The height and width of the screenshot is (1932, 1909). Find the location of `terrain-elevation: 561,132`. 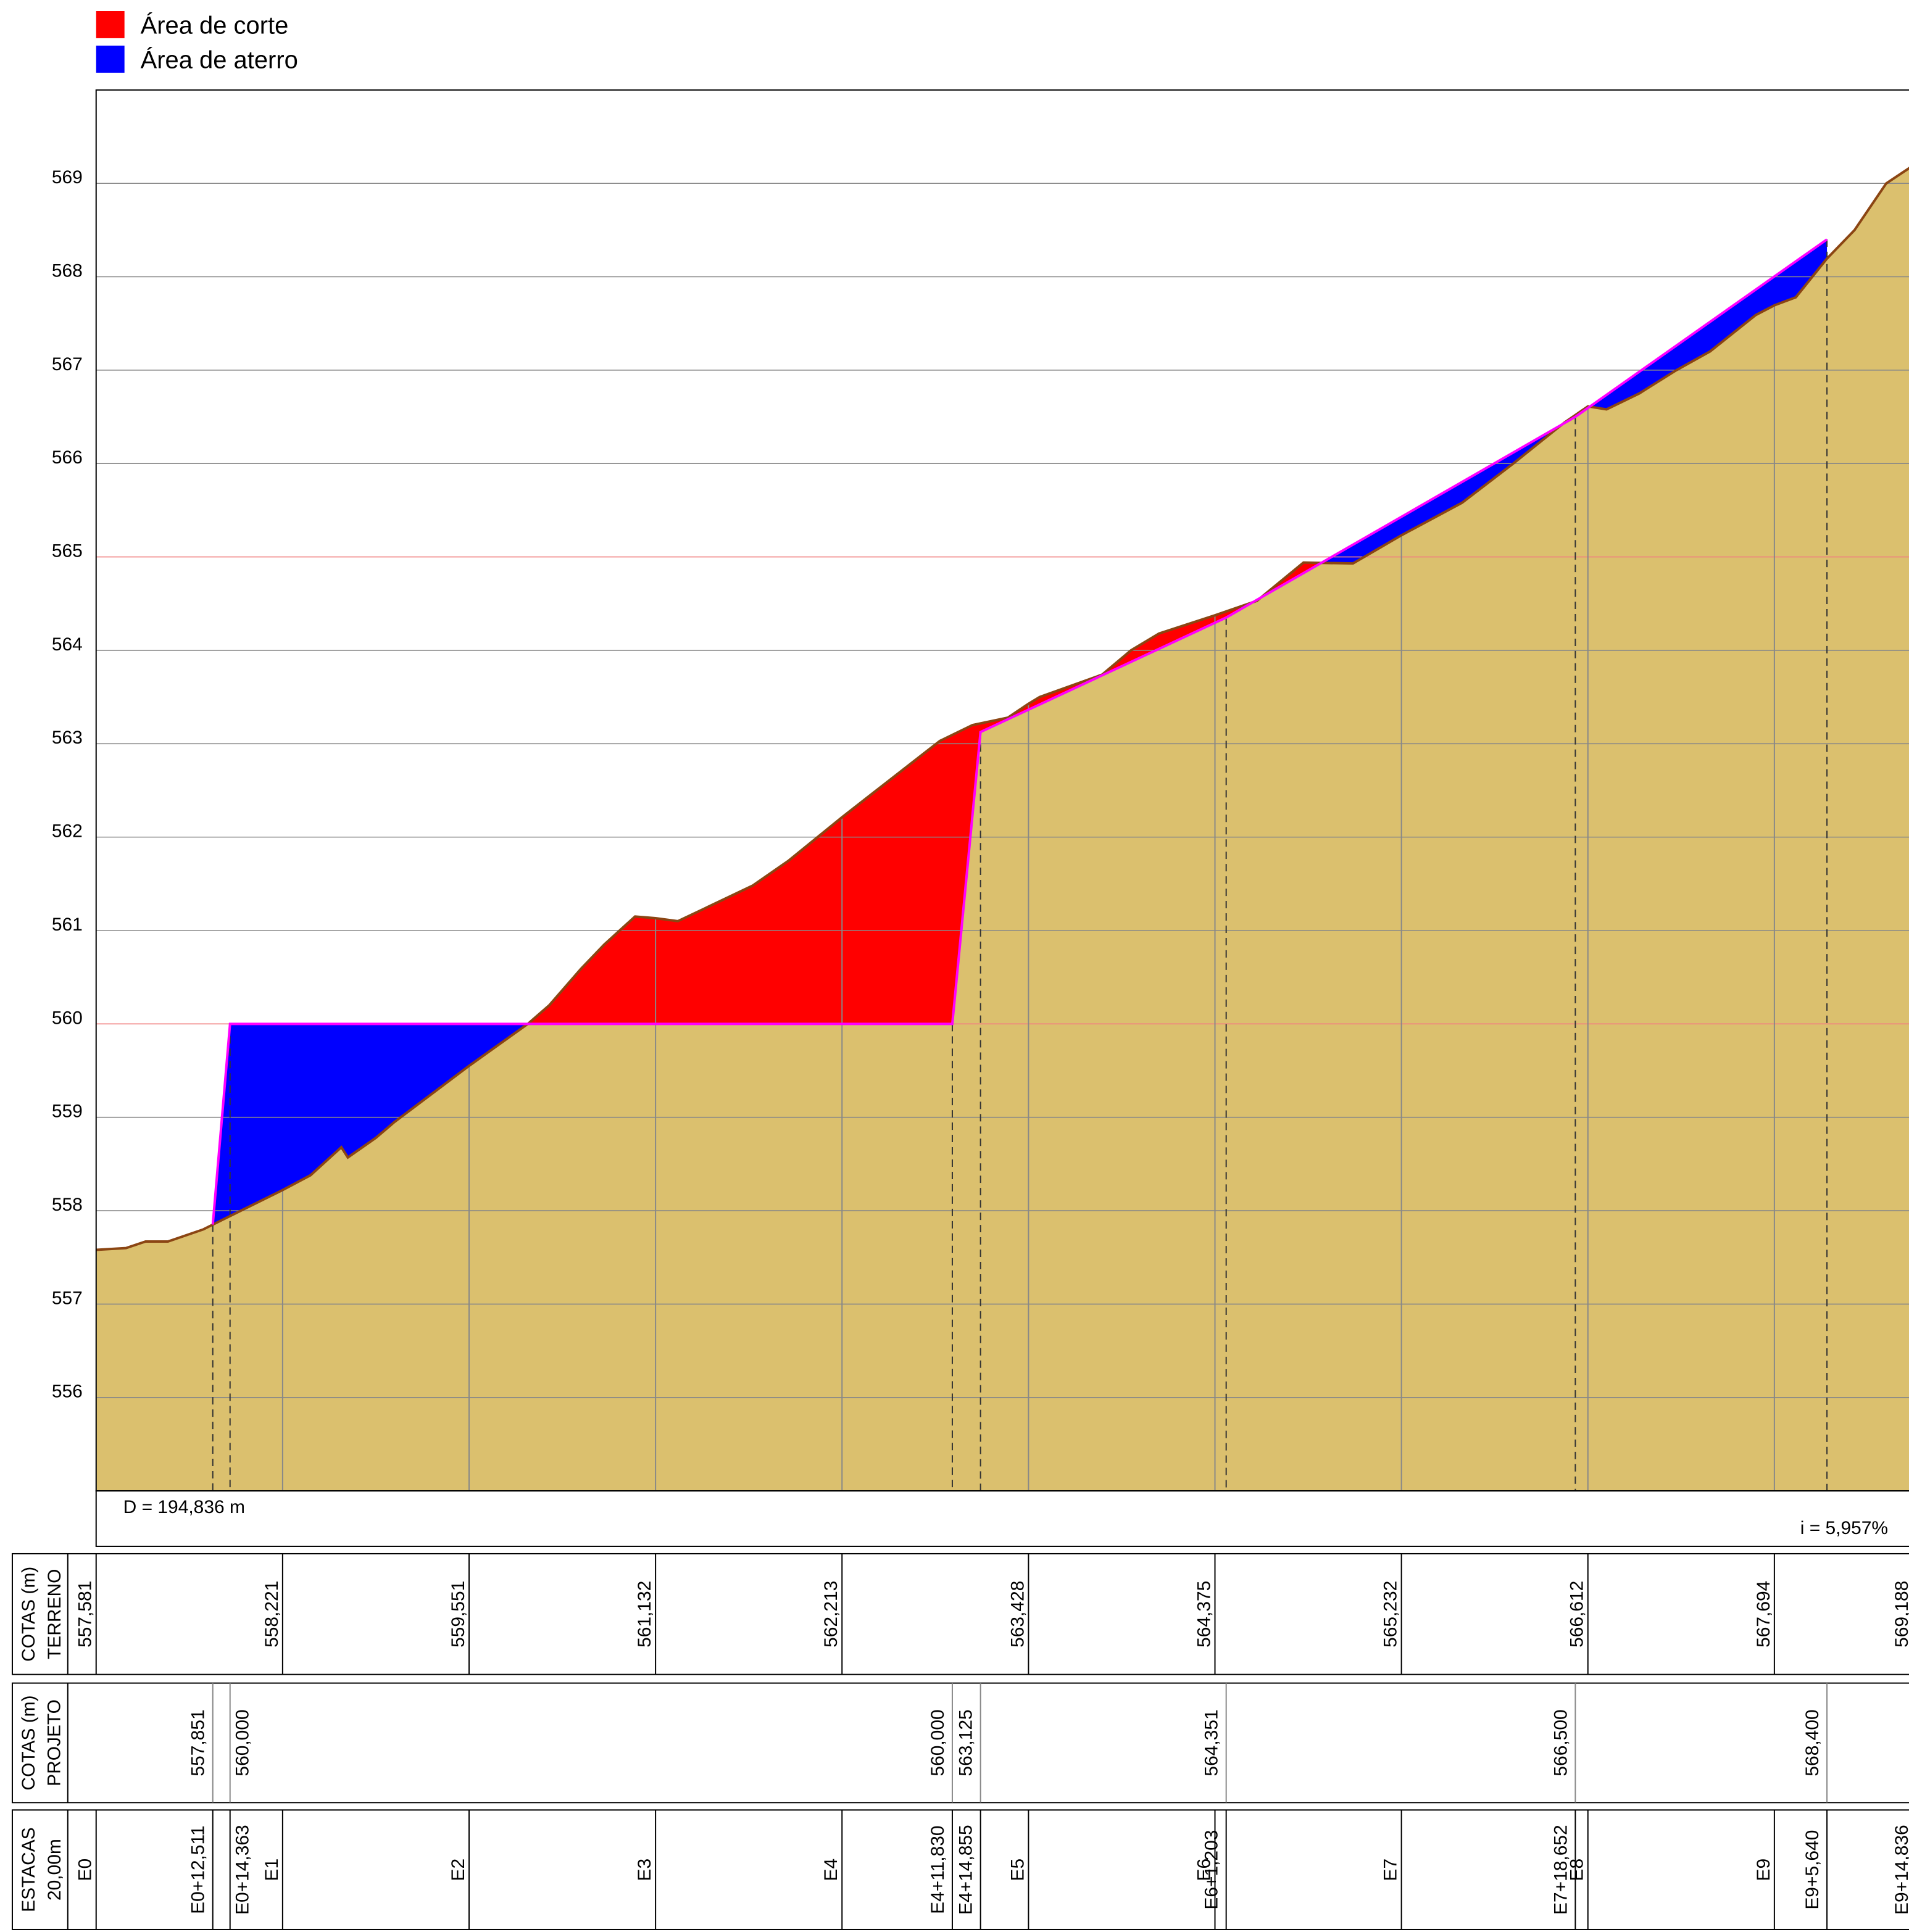

terrain-elevation: 561,132 is located at coordinates (644, 1614).